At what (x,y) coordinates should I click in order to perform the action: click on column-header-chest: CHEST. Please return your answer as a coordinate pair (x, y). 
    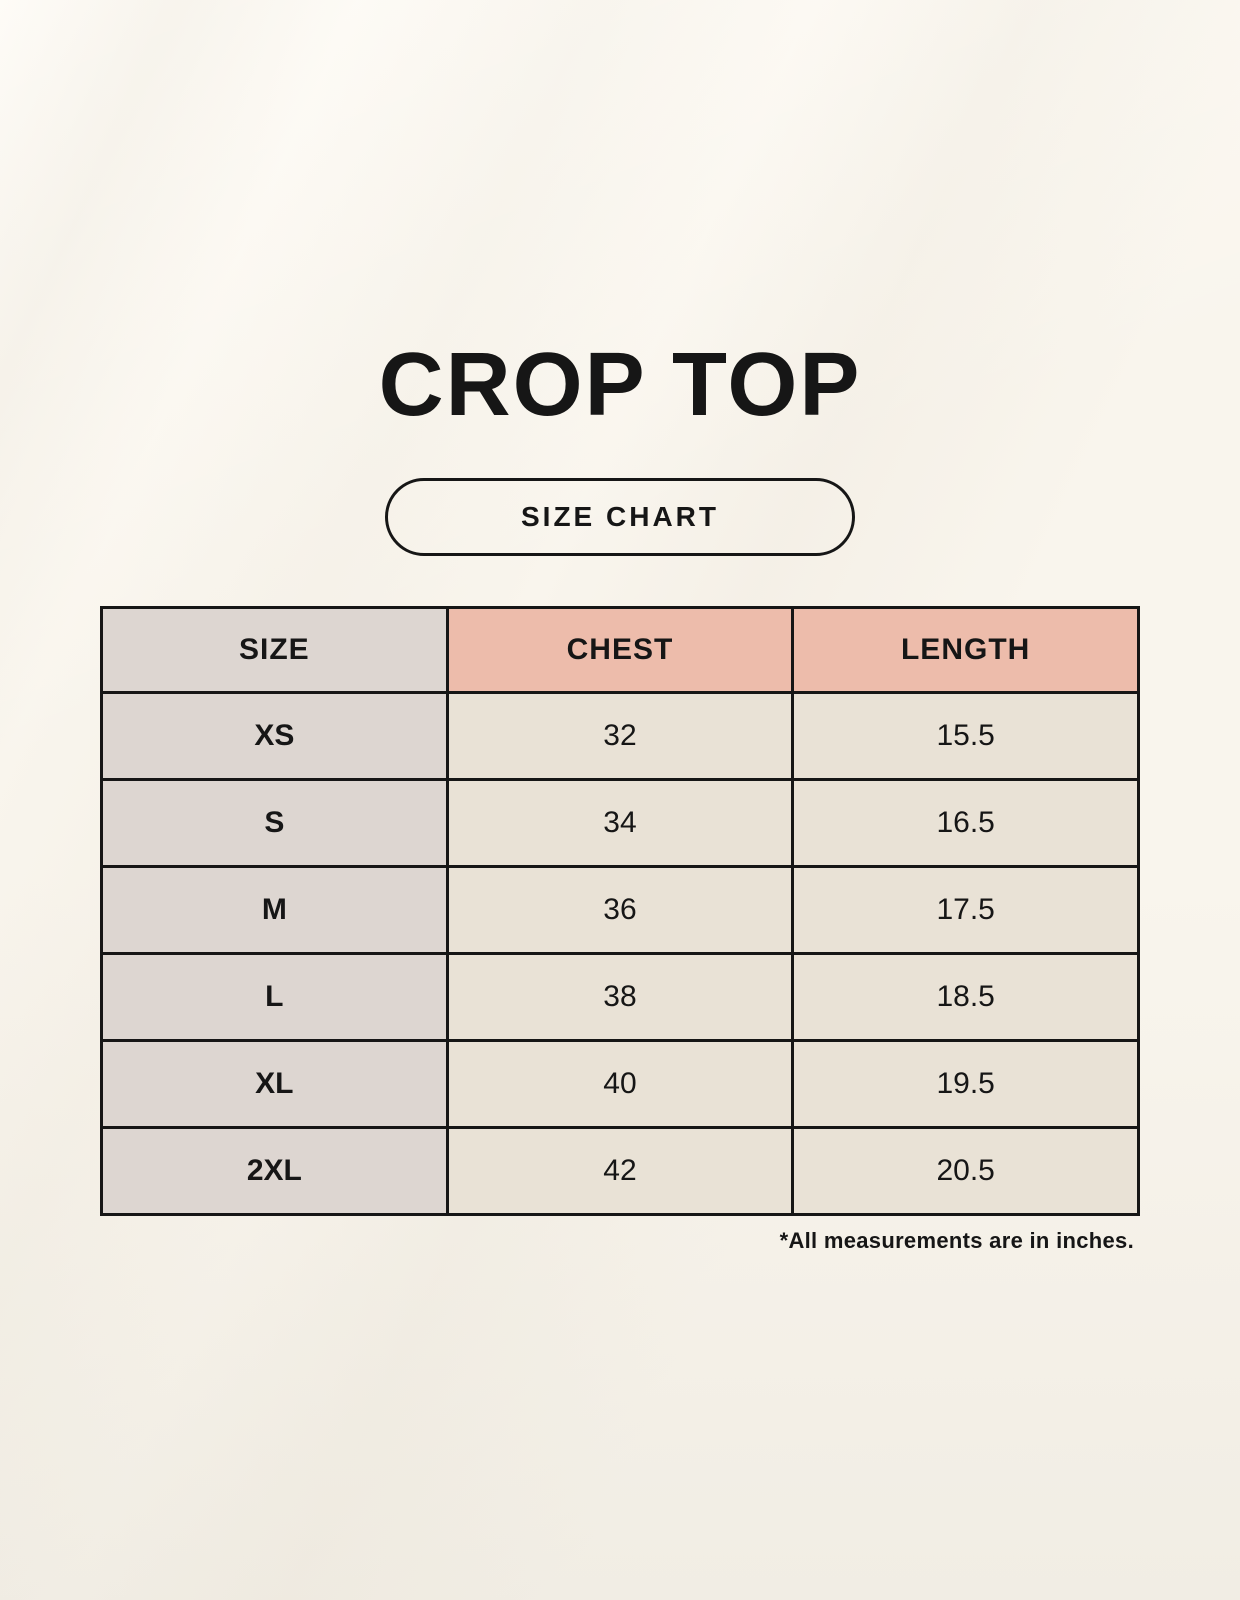
    Looking at the image, I should click on (620, 650).